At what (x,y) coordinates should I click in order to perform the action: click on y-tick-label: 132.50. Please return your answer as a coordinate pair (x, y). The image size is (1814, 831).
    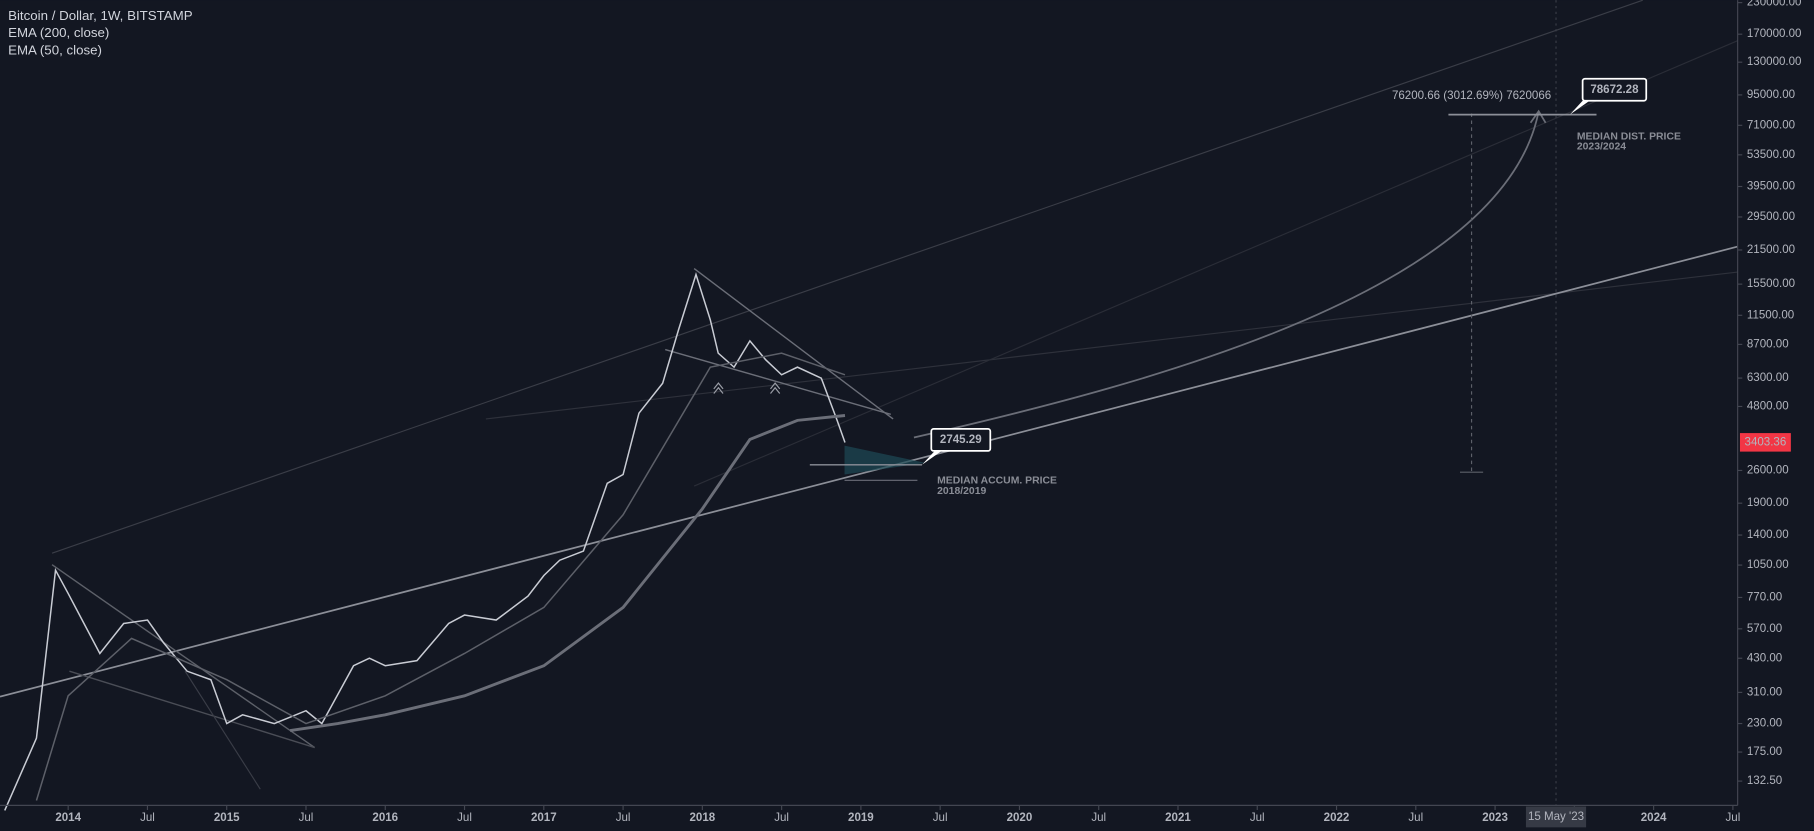
    Looking at the image, I should click on (1764, 781).